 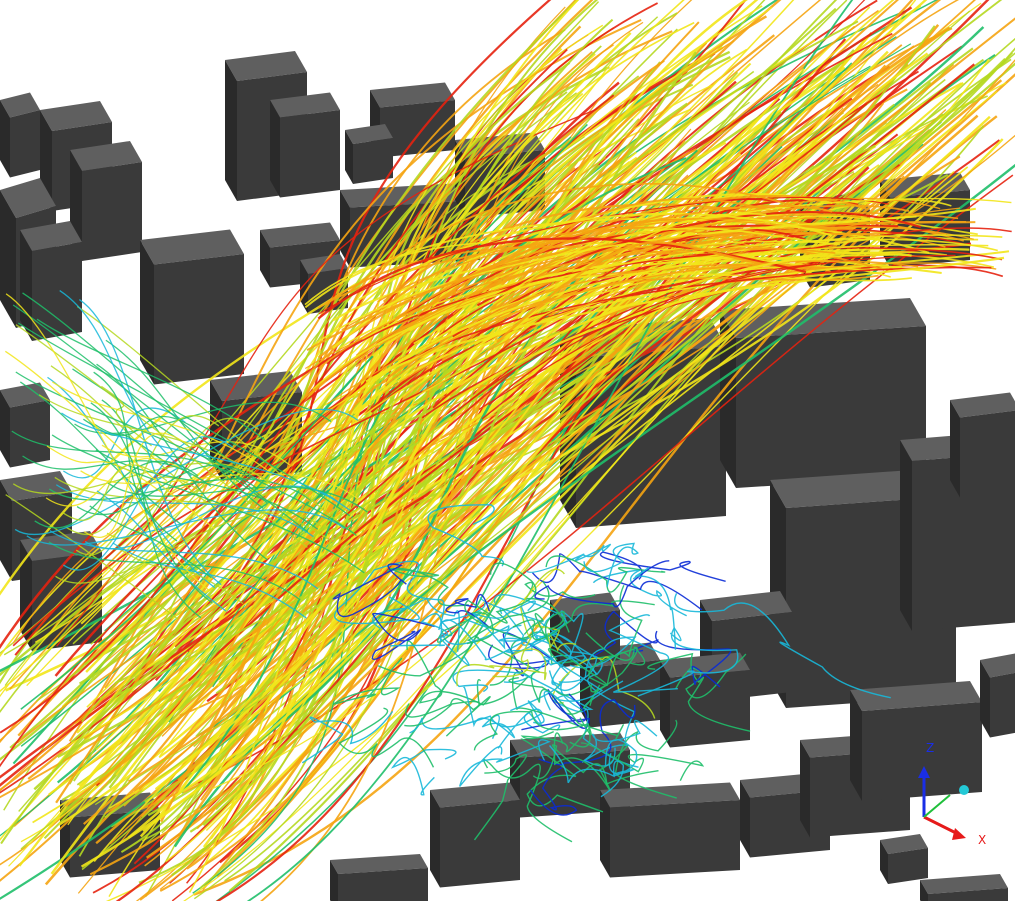 What do you see at coordinates (941, 825) in the screenshot?
I see `x-axis-arrow` at bounding box center [941, 825].